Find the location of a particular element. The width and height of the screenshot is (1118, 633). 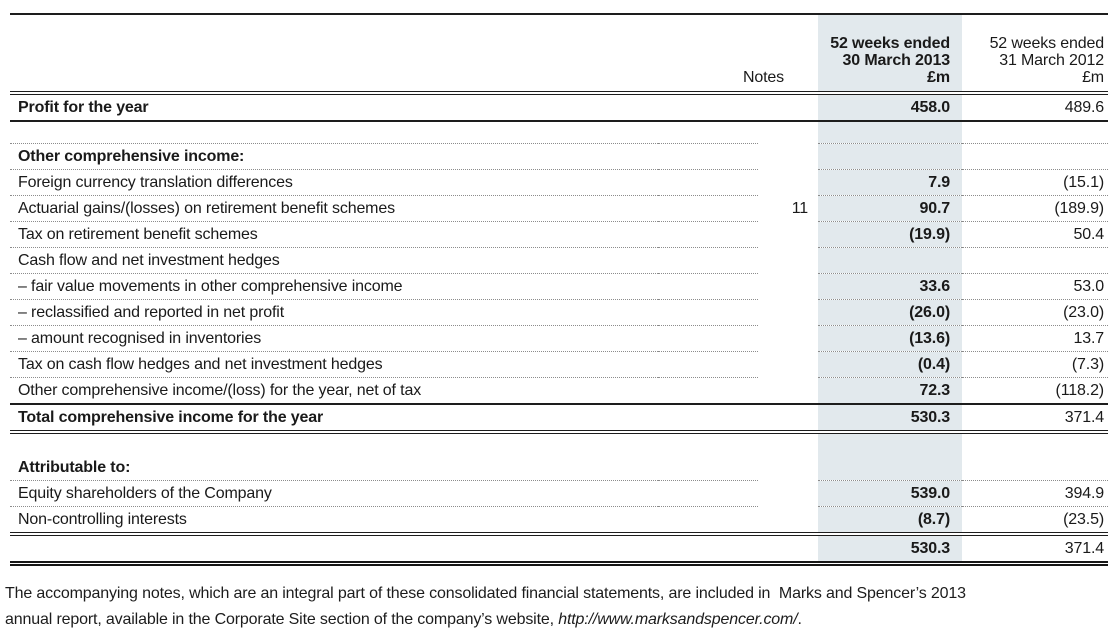

table-row-grand-total: 530.3 371.4 is located at coordinates (559, 550).